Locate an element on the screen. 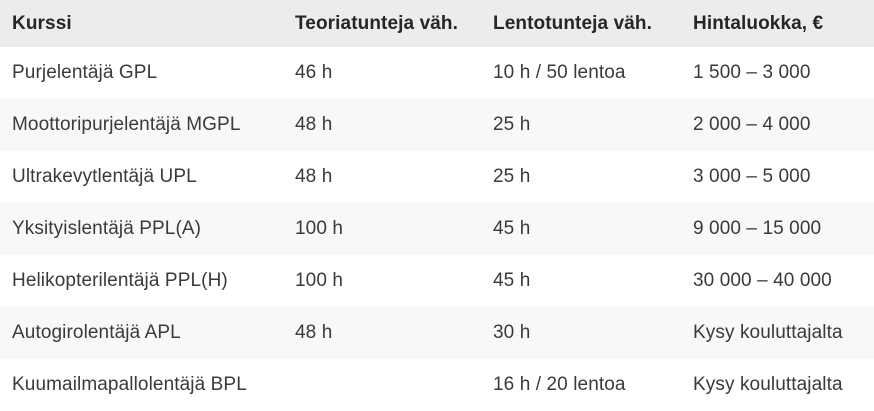 This screenshot has height=411, width=874. cell-kurssi: Ultrakevytlentäjä UPL is located at coordinates (104, 176).